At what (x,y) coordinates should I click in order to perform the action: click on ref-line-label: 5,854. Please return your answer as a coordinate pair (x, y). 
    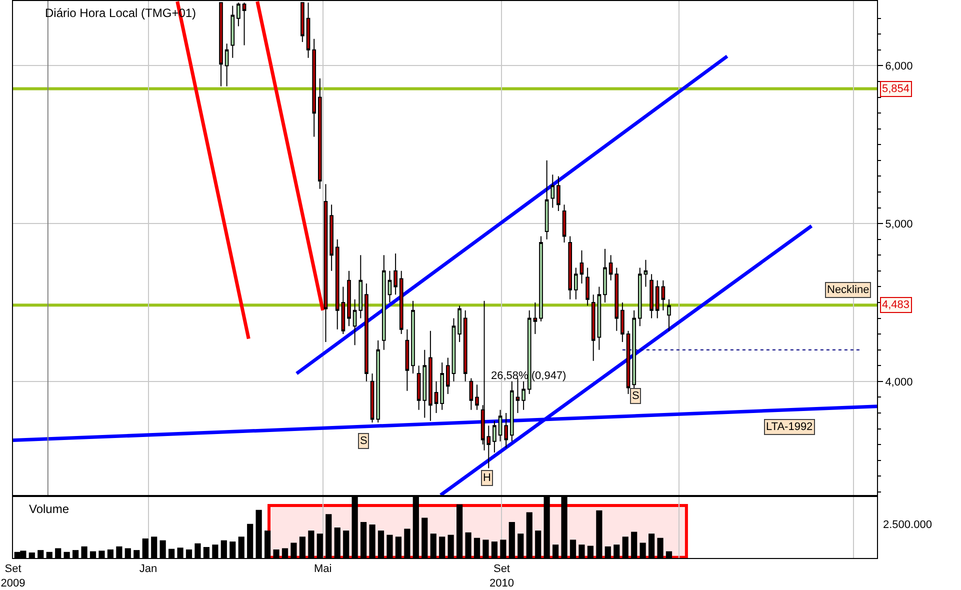
    Looking at the image, I should click on (896, 89).